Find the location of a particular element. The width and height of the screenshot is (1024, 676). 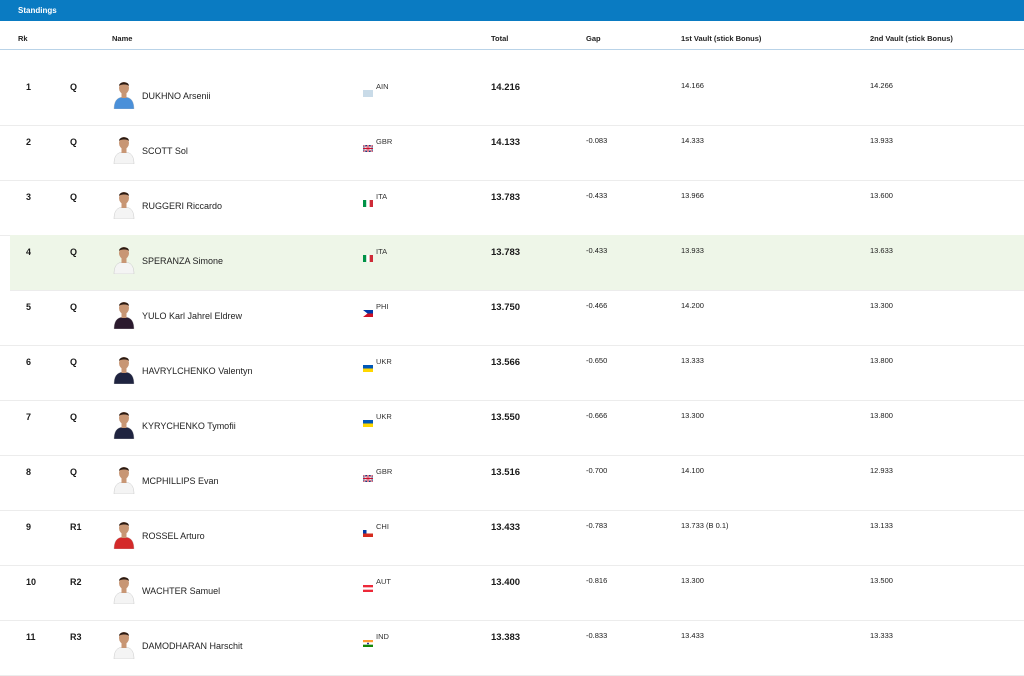

gap-value: -0.816 is located at coordinates (597, 580).